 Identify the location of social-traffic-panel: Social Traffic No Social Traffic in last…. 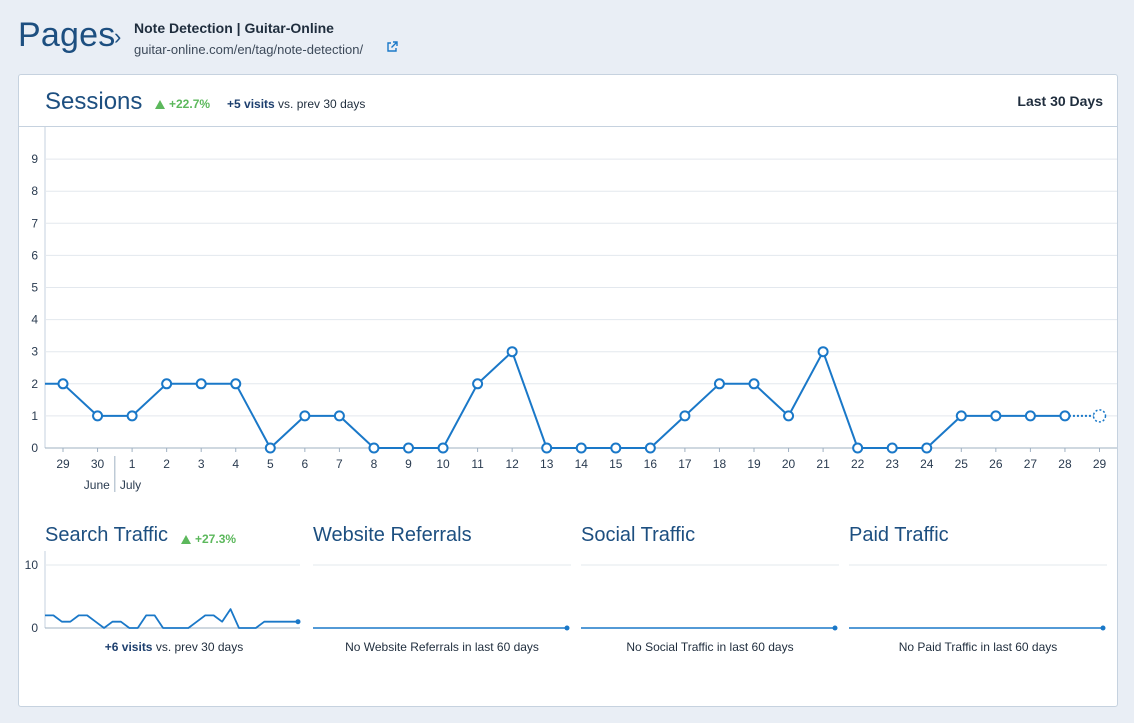
(710, 590).